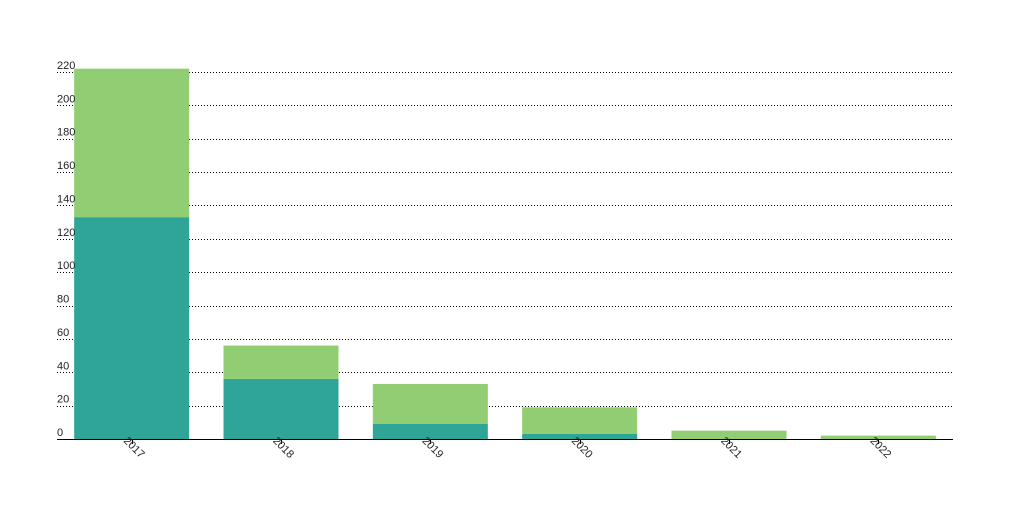 This screenshot has height=513, width=1021. Describe the element at coordinates (66, 66) in the screenshot. I see `y-tick-label-220: 220` at that location.